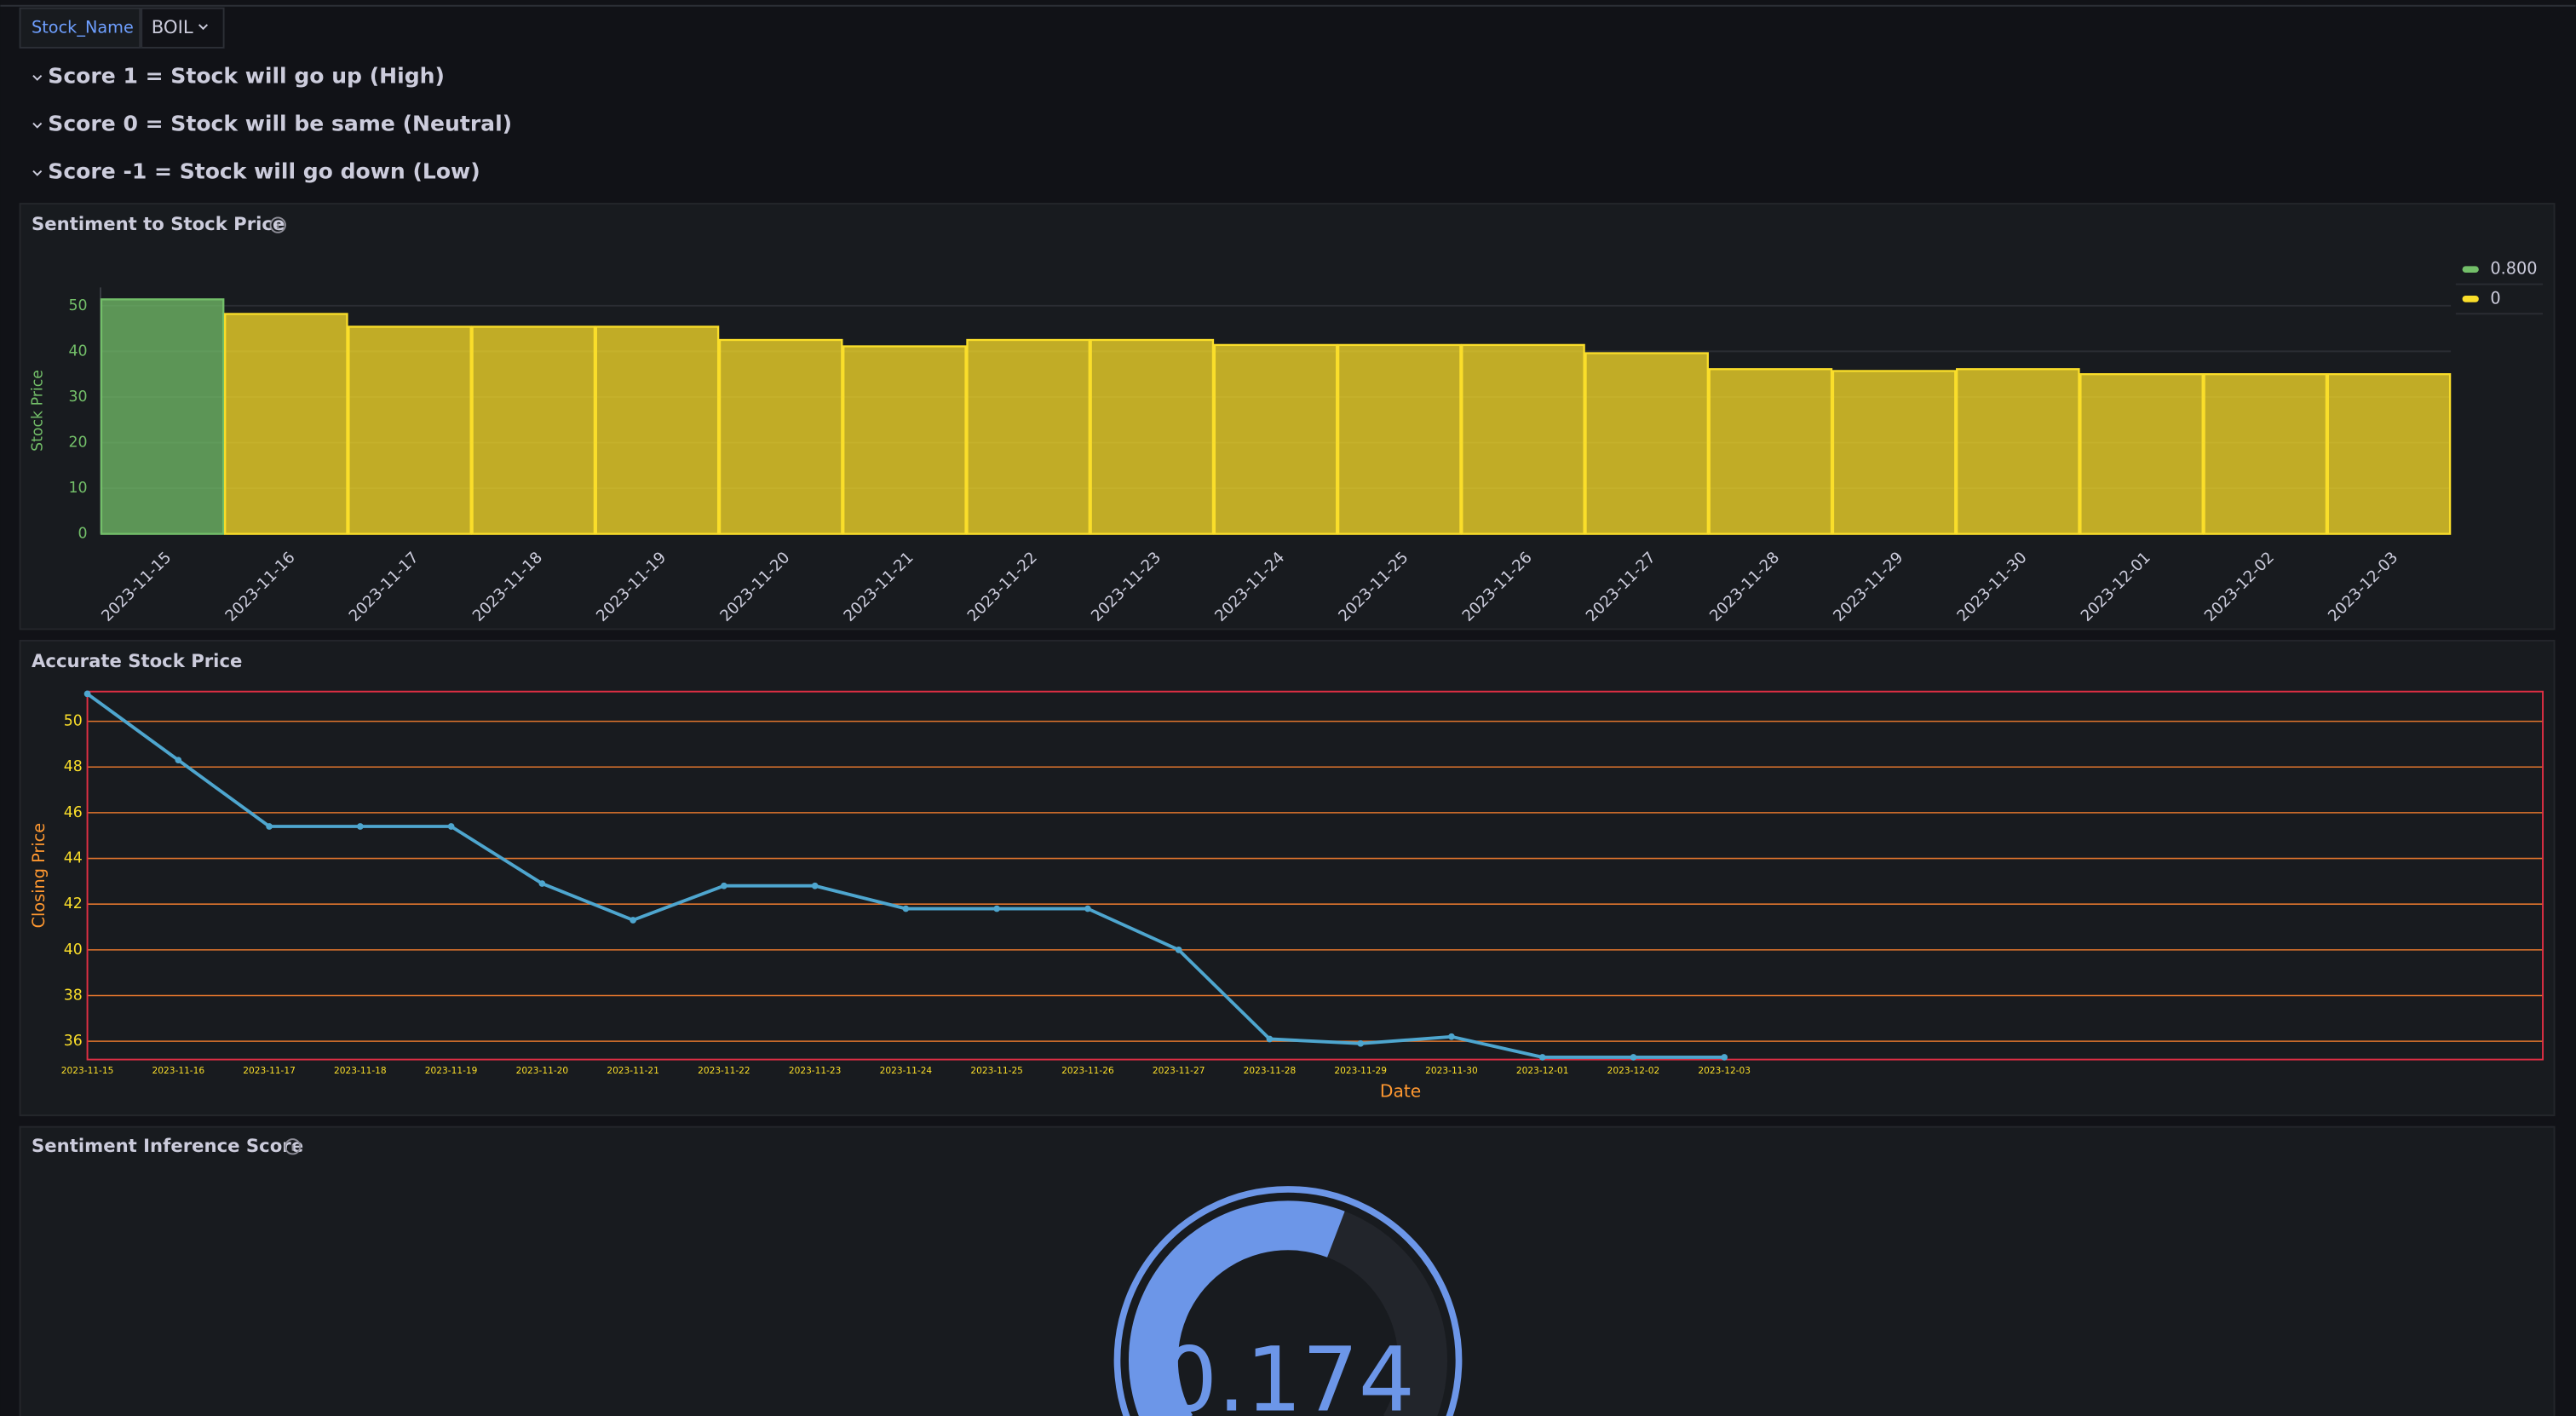 The width and height of the screenshot is (2576, 1416). What do you see at coordinates (1542, 1071) in the screenshot?
I see `x-tick-label: 2023-12-01` at bounding box center [1542, 1071].